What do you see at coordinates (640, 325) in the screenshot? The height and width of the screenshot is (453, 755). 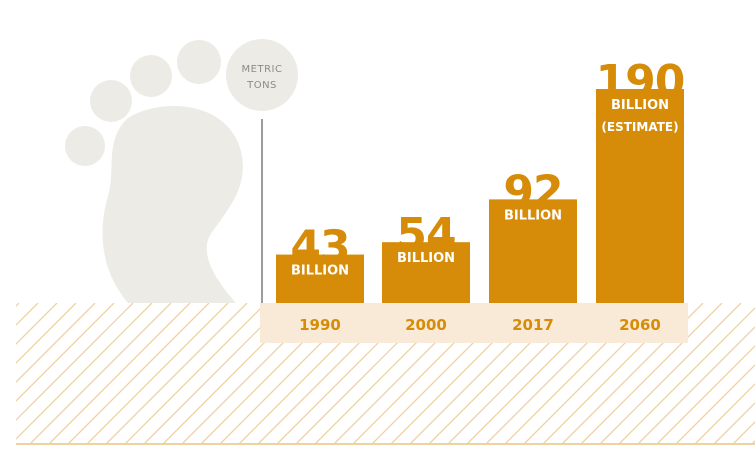 I see `year-label-2060: 2060` at bounding box center [640, 325].